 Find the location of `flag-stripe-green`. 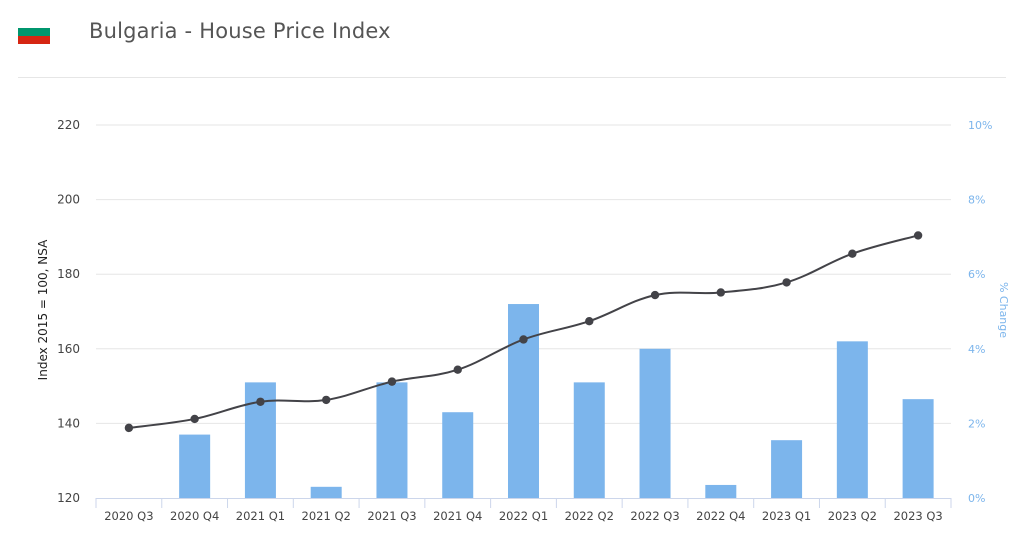

flag-stripe-green is located at coordinates (34, 32).